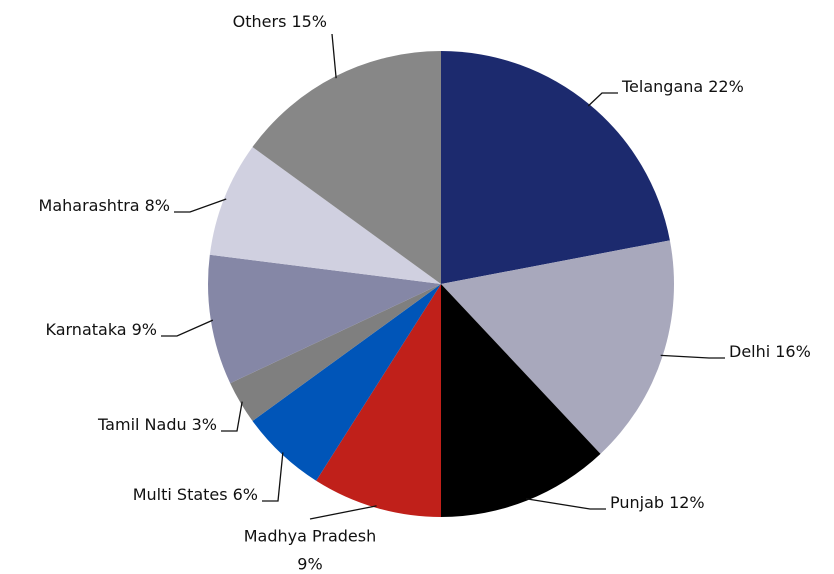 The image size is (834, 574). What do you see at coordinates (180, 494) in the screenshot?
I see `slice-name: Multi States` at bounding box center [180, 494].